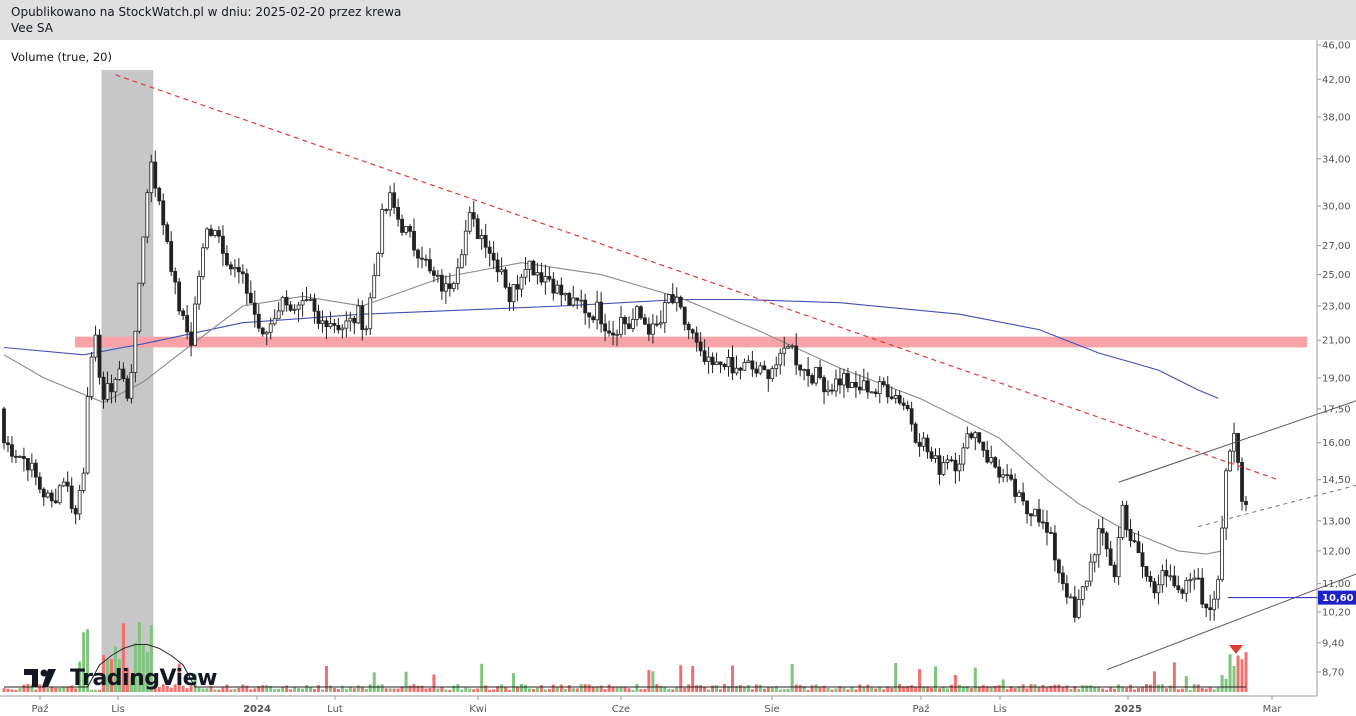  I want to click on y-tick-label: 19,00, so click(1336, 378).